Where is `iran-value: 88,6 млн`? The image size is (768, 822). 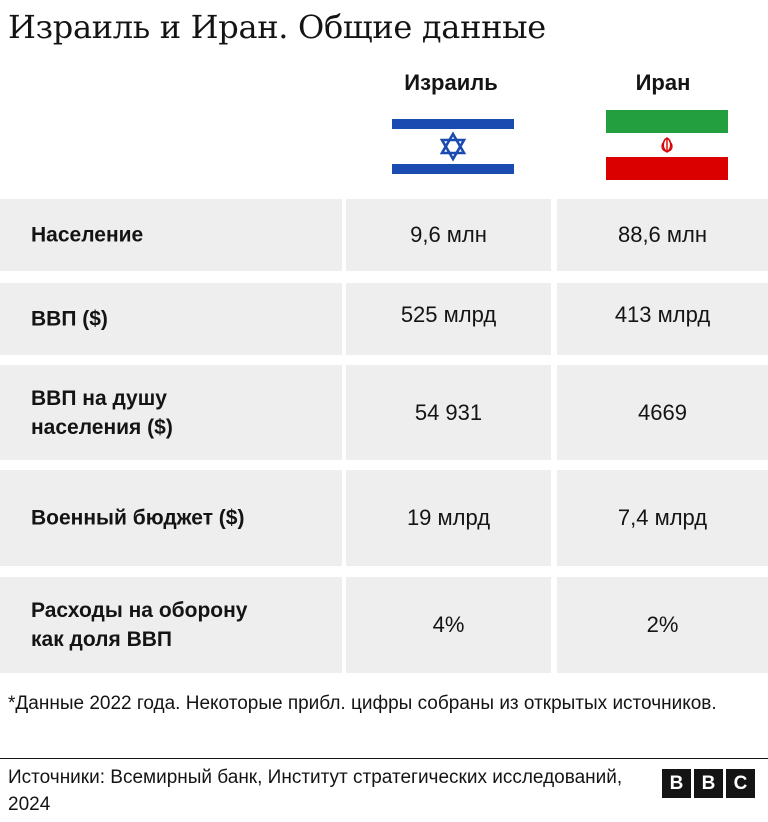 iran-value: 88,6 млн is located at coordinates (662, 234).